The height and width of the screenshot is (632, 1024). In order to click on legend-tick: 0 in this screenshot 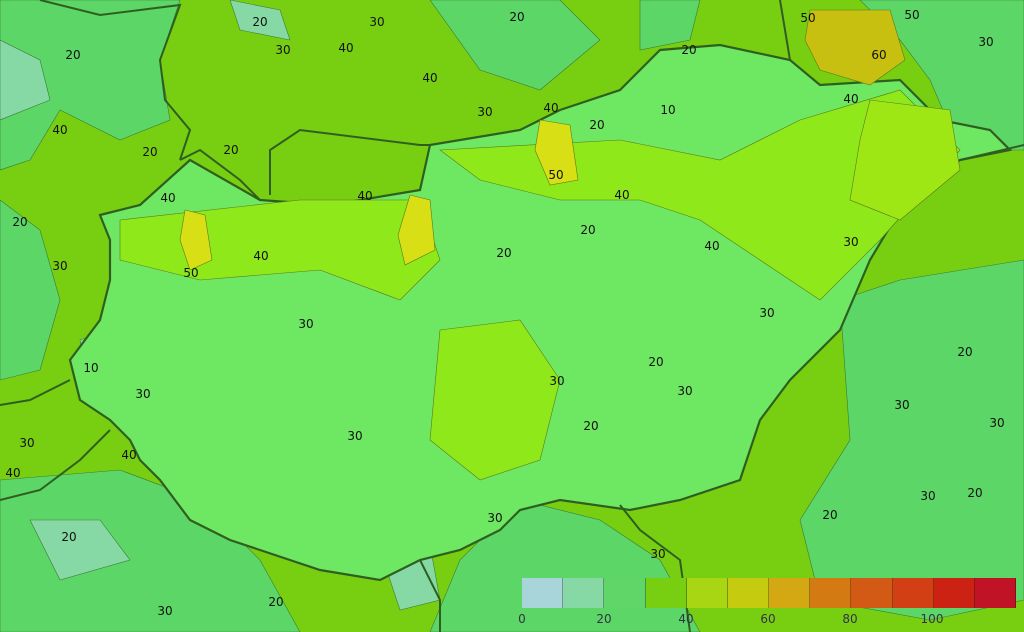, I will do `click(522, 619)`.